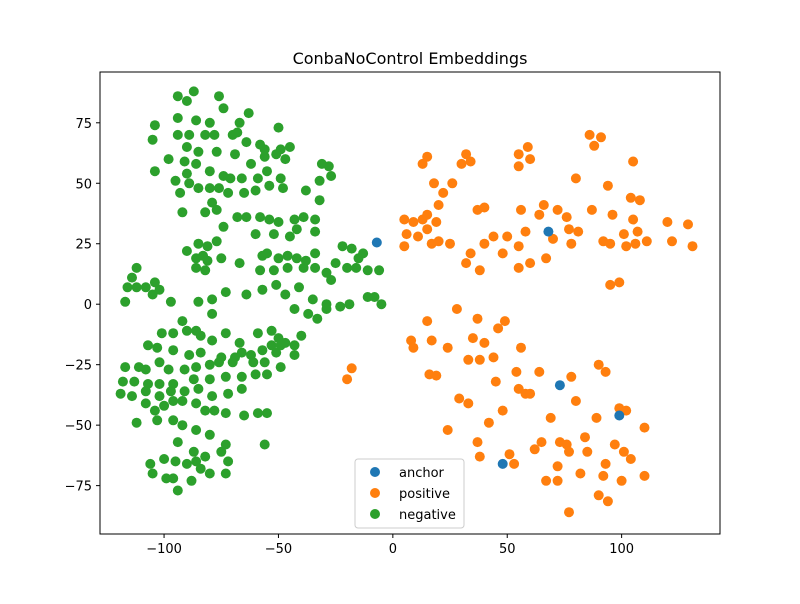 This screenshot has height=604, width=800. I want to click on y-tick-label: 75, so click(83, 124).